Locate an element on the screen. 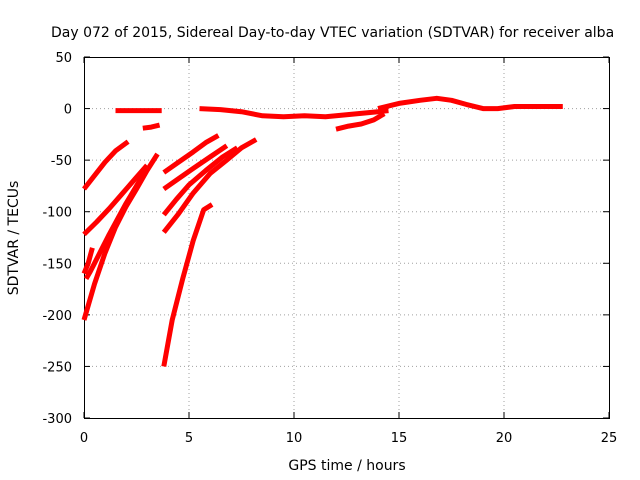 Image resolution: width=640 pixels, height=480 pixels. y-tick-label: -100 is located at coordinates (57, 213).